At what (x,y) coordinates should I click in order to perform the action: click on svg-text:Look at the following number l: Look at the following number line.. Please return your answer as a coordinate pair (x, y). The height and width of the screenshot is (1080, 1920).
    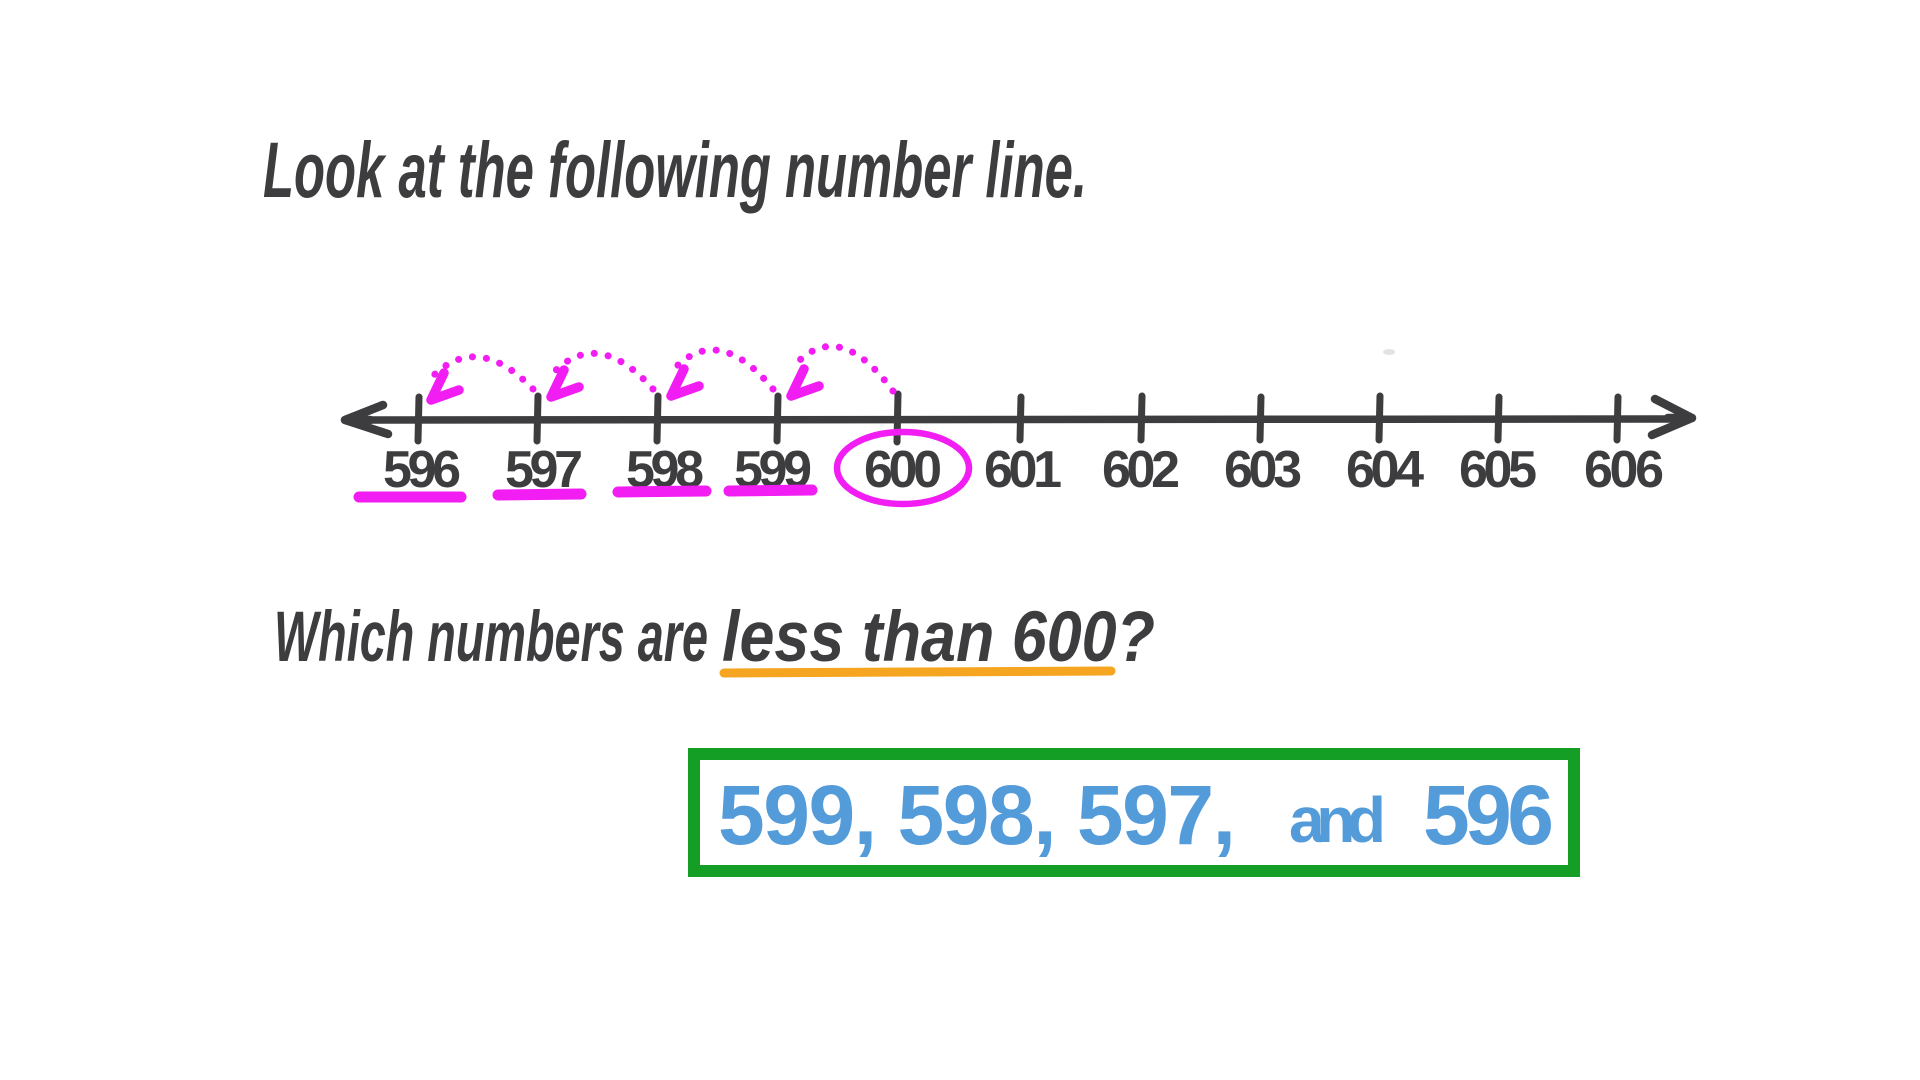
    Looking at the image, I should click on (675, 169).